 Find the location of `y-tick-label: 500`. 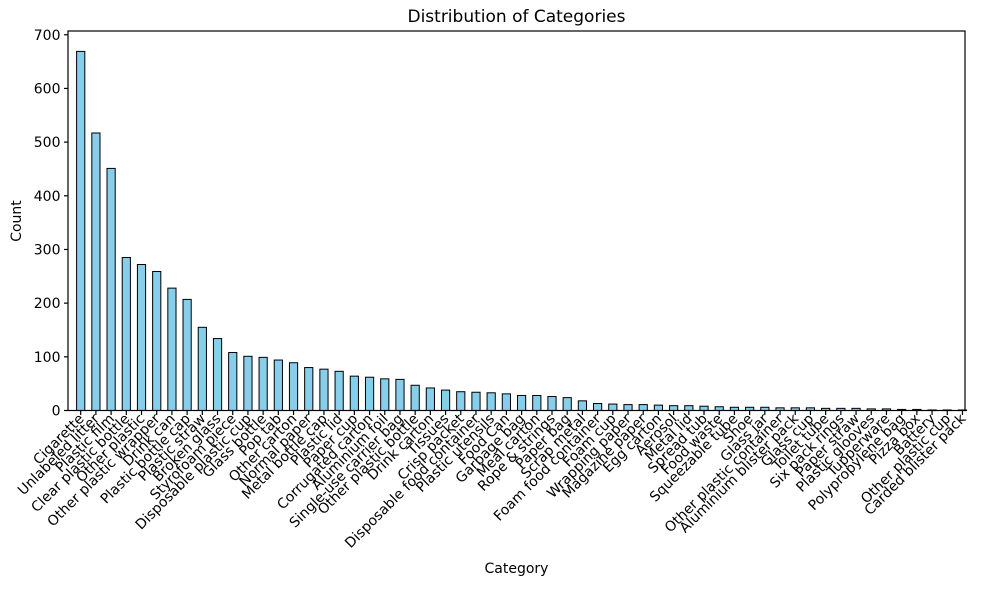

y-tick-label: 500 is located at coordinates (47, 143).